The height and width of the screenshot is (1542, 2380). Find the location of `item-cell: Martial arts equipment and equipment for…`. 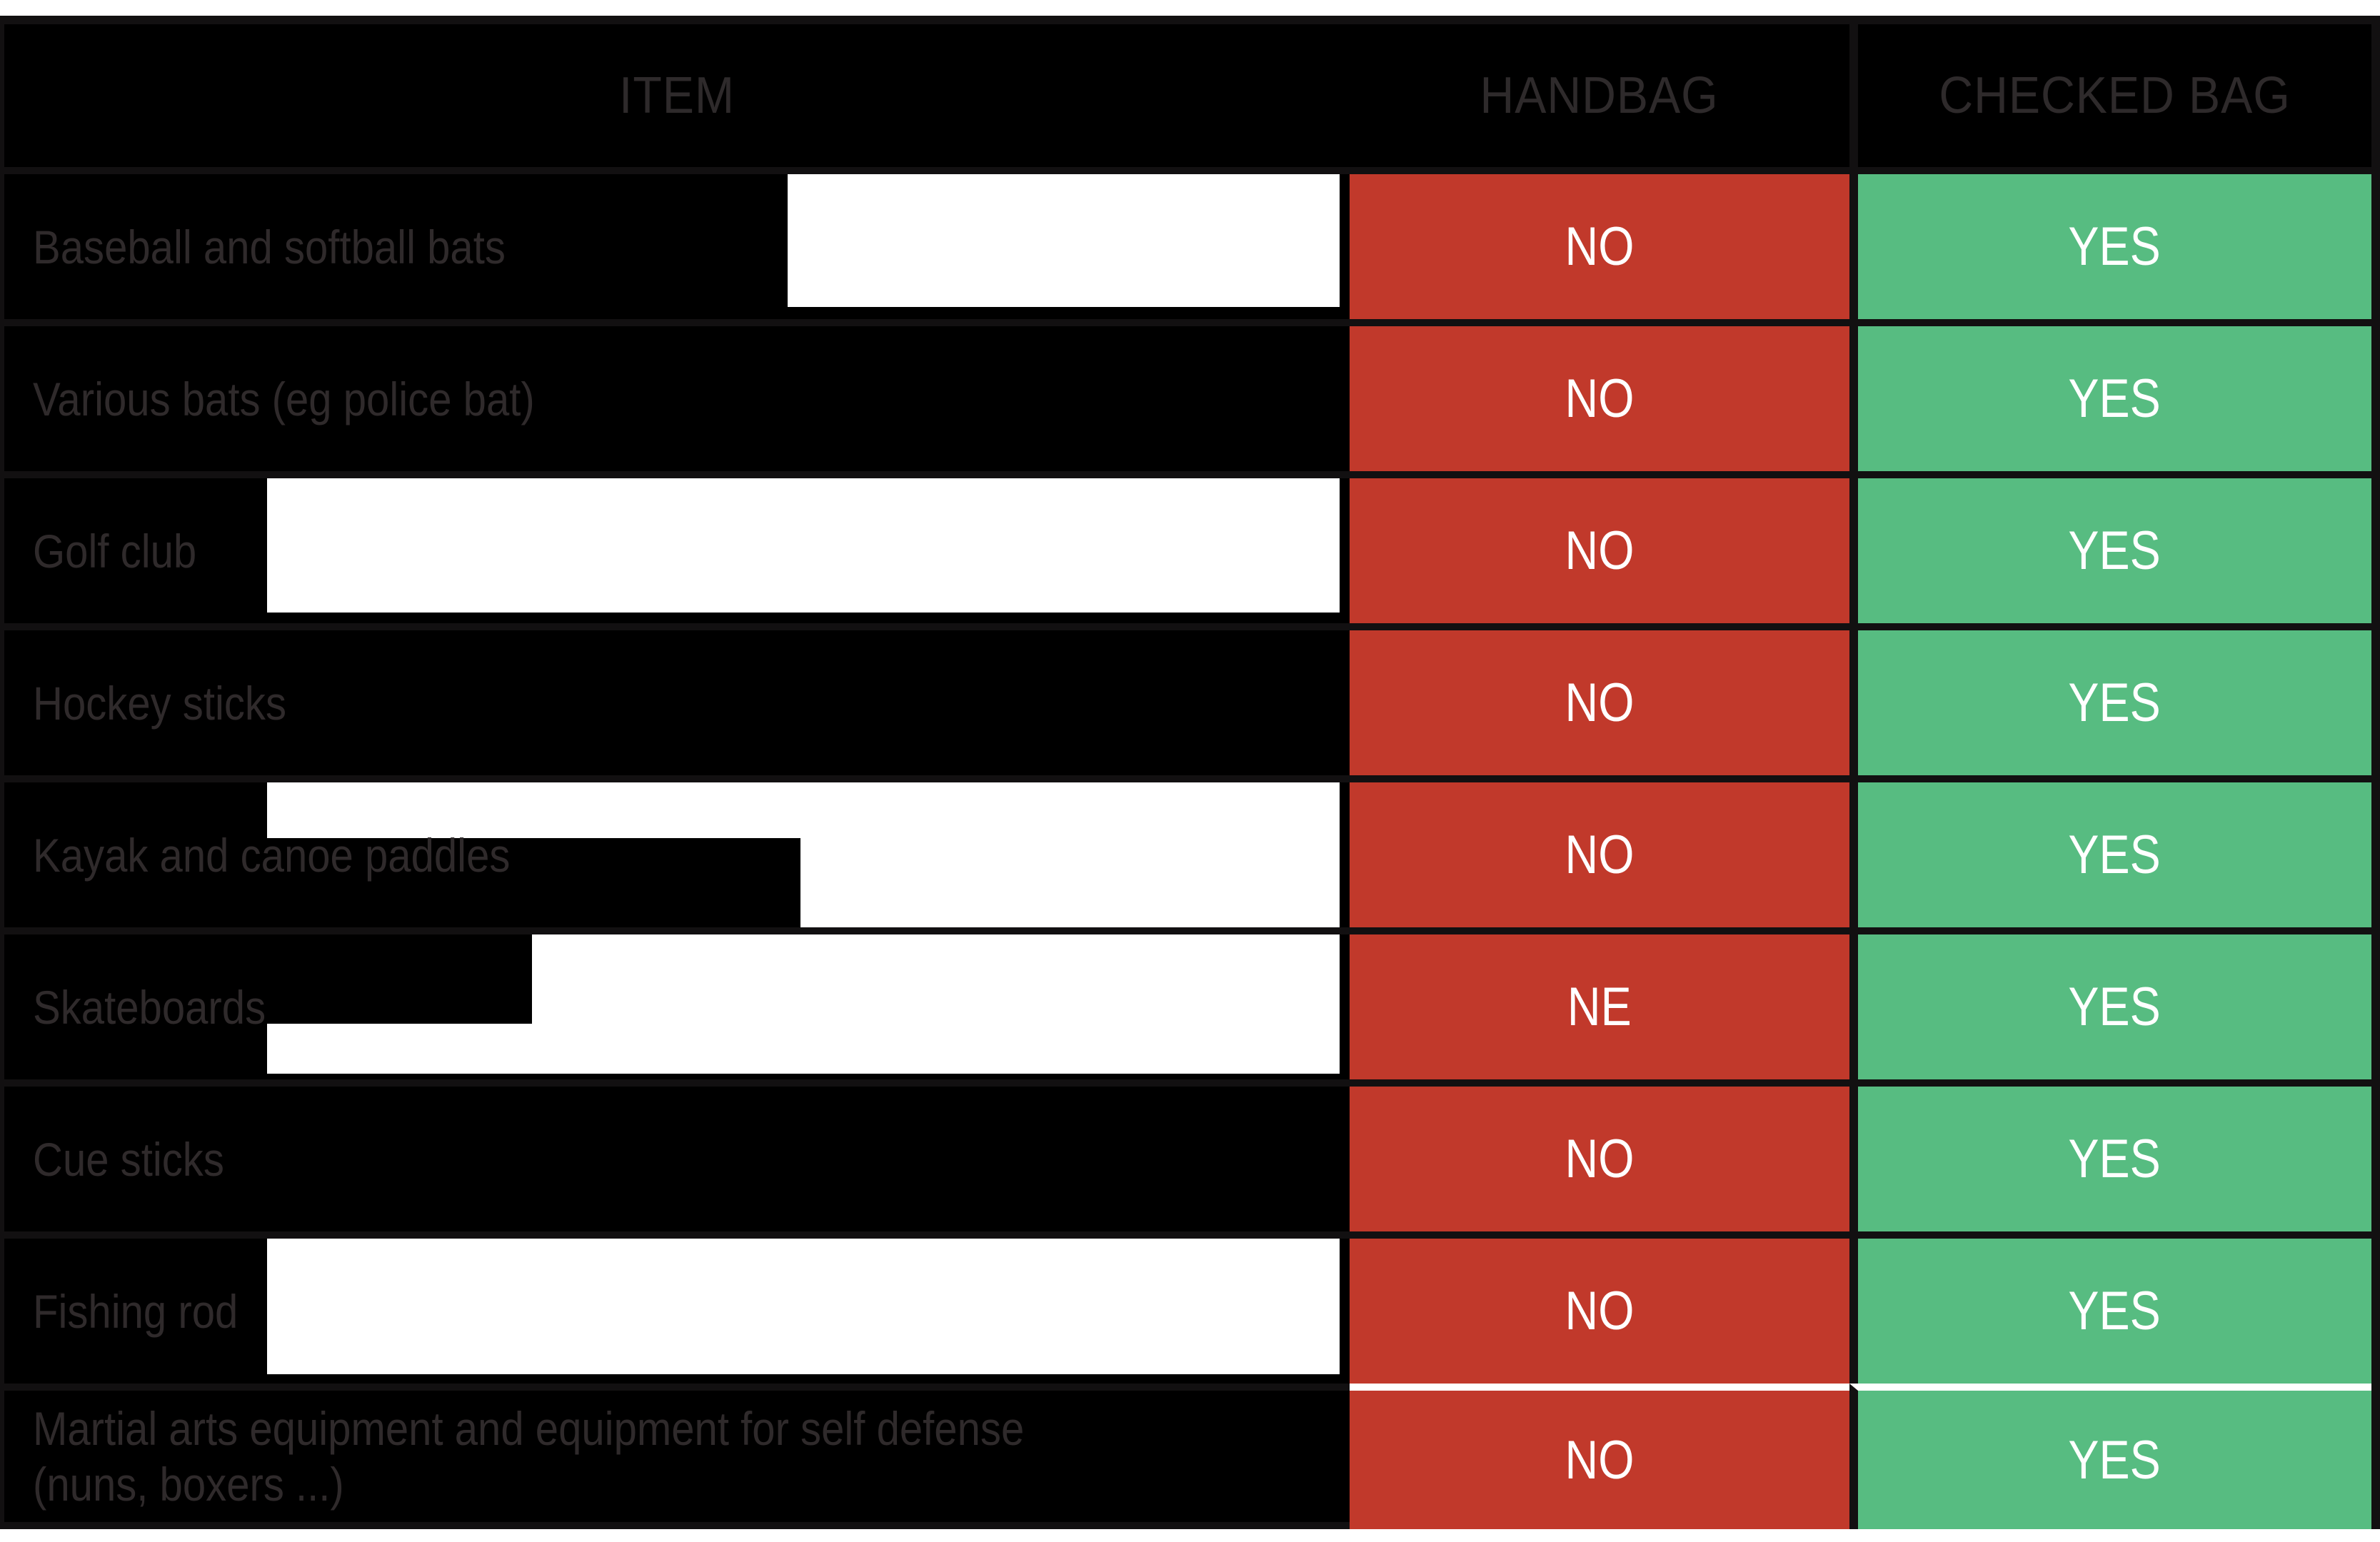

item-cell: Martial arts equipment and equipment for… is located at coordinates (677, 1456).